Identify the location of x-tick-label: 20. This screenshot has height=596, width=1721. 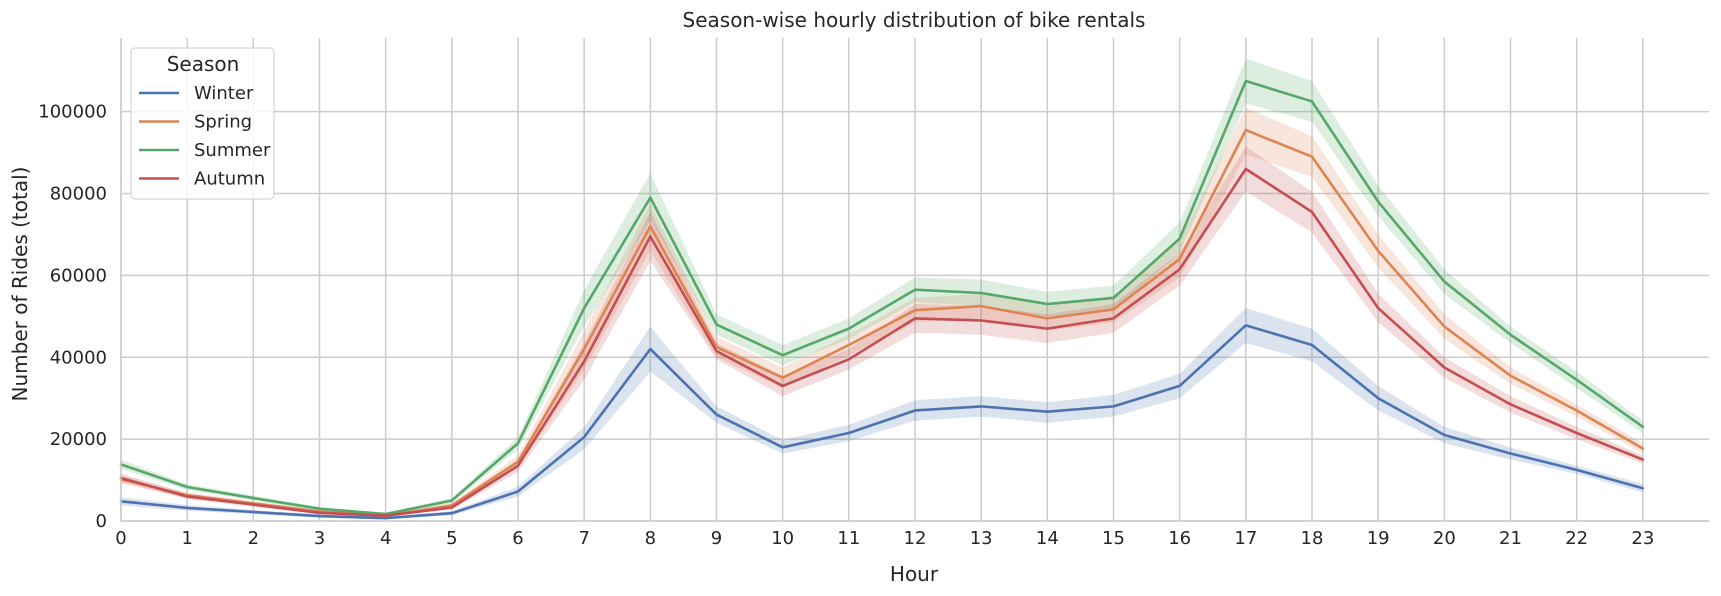
(1444, 538).